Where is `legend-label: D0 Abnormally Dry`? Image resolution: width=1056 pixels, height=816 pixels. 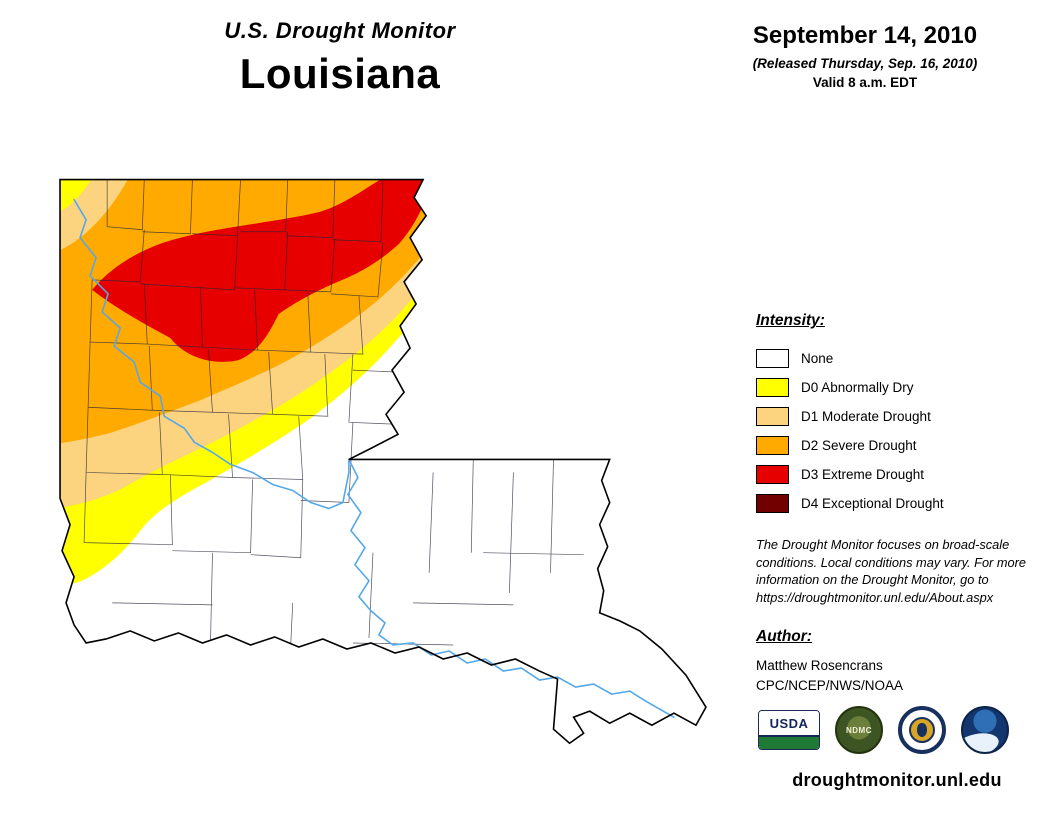 legend-label: D0 Abnormally Dry is located at coordinates (857, 387).